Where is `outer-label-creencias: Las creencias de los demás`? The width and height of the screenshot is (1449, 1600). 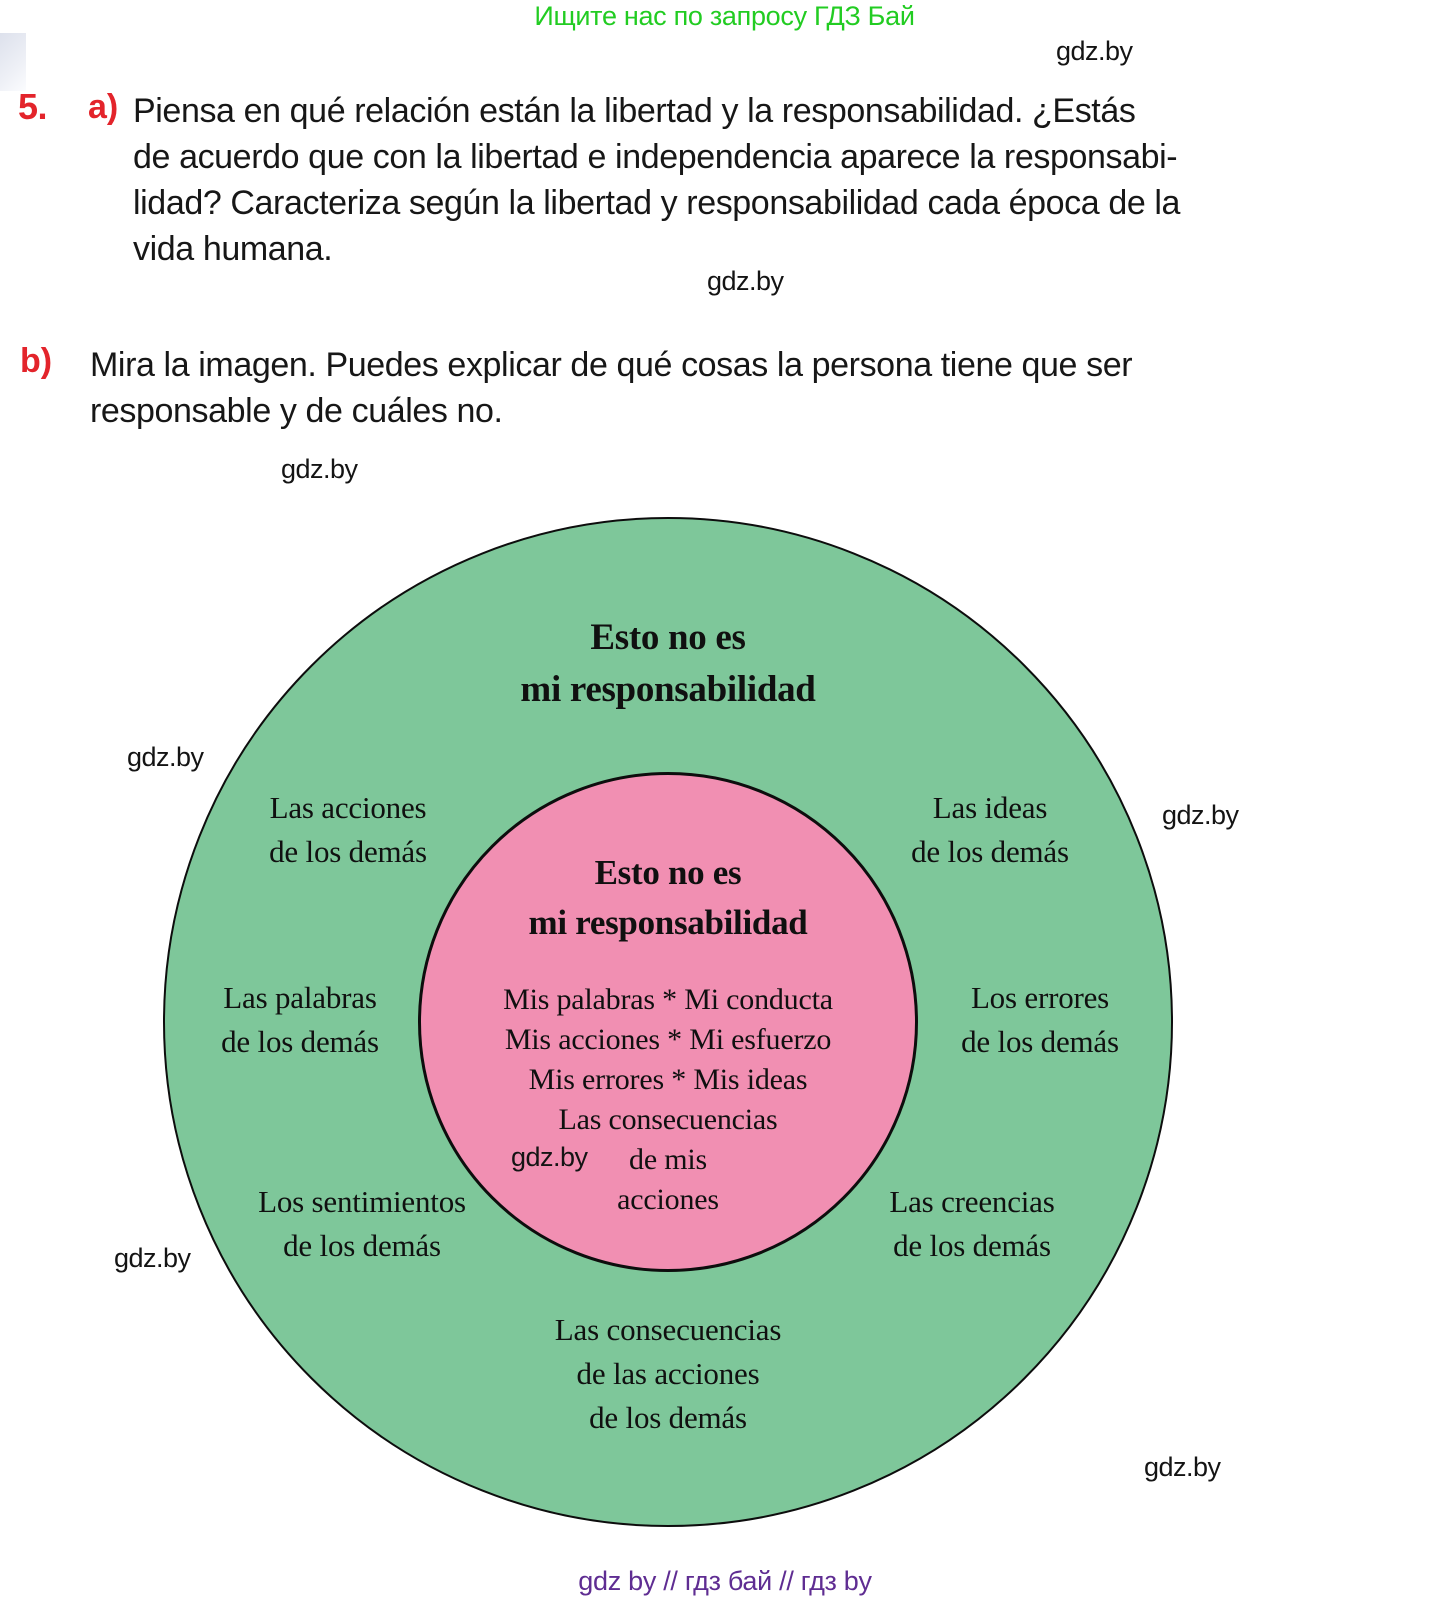 outer-label-creencias: Las creencias de los demás is located at coordinates (972, 1223).